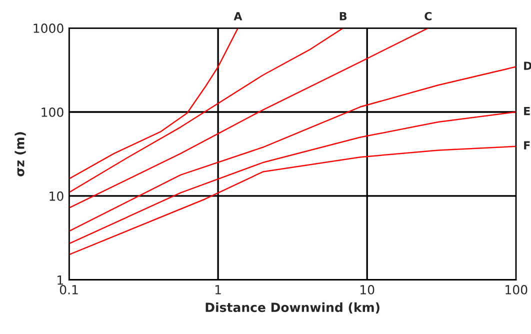 This screenshot has width=531, height=334. Describe the element at coordinates (61, 280) in the screenshot. I see `y-tick-label: 1` at that location.